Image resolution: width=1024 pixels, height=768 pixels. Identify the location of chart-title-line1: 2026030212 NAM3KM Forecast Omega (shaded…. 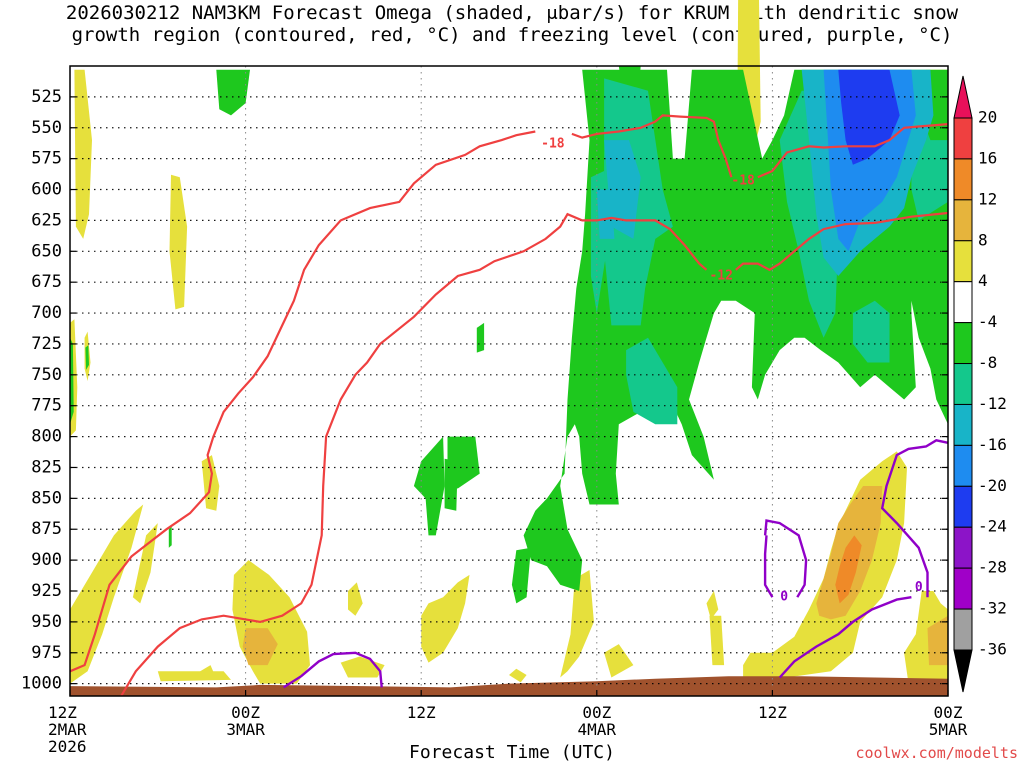
(512, 13).